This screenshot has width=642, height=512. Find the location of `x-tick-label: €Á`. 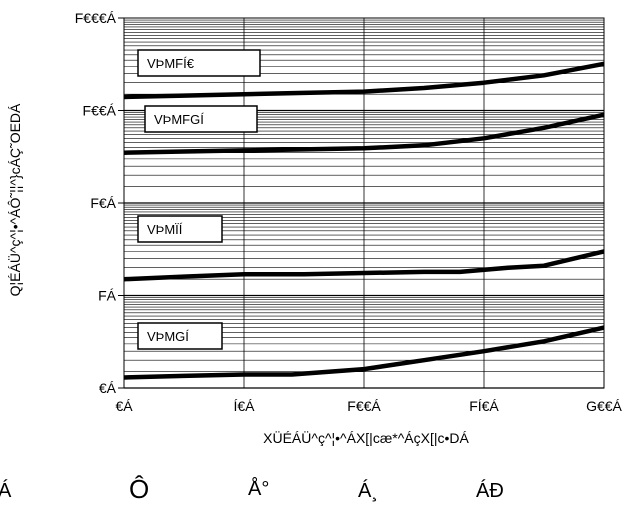

x-tick-label: €Á is located at coordinates (124, 406).